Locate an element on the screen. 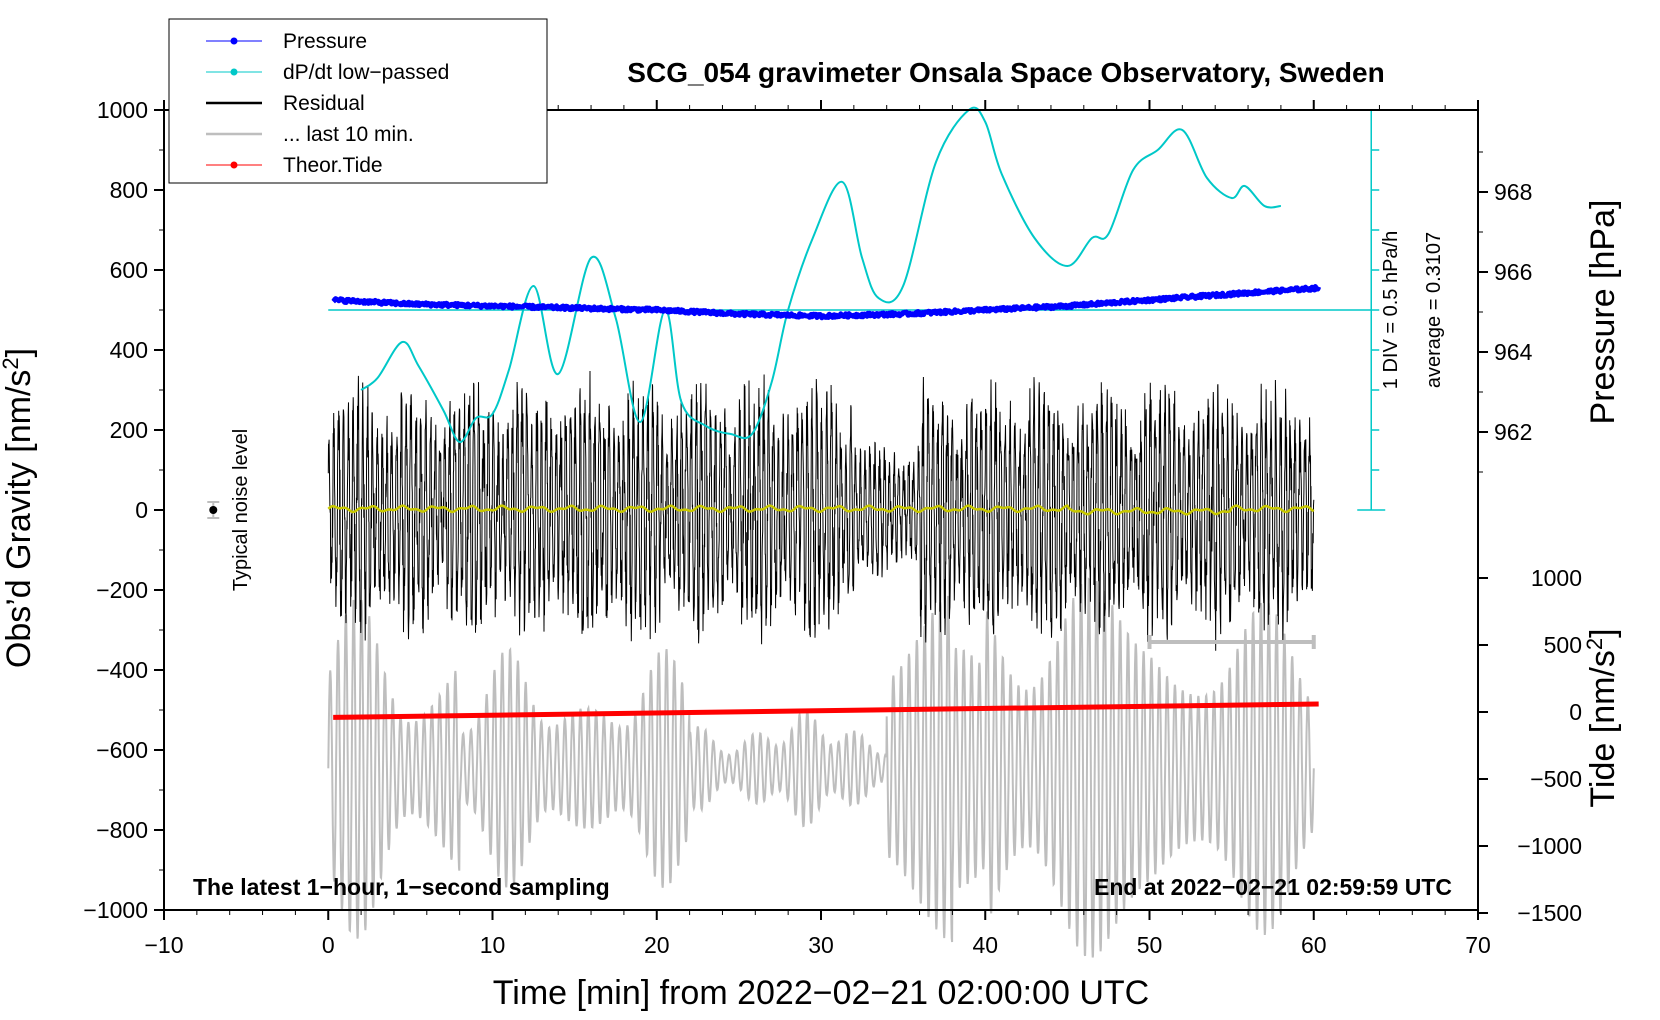 Image resolution: width=1660 pixels, height=1020 pixels. tide-tick-label: 1000 is located at coordinates (1556, 578).